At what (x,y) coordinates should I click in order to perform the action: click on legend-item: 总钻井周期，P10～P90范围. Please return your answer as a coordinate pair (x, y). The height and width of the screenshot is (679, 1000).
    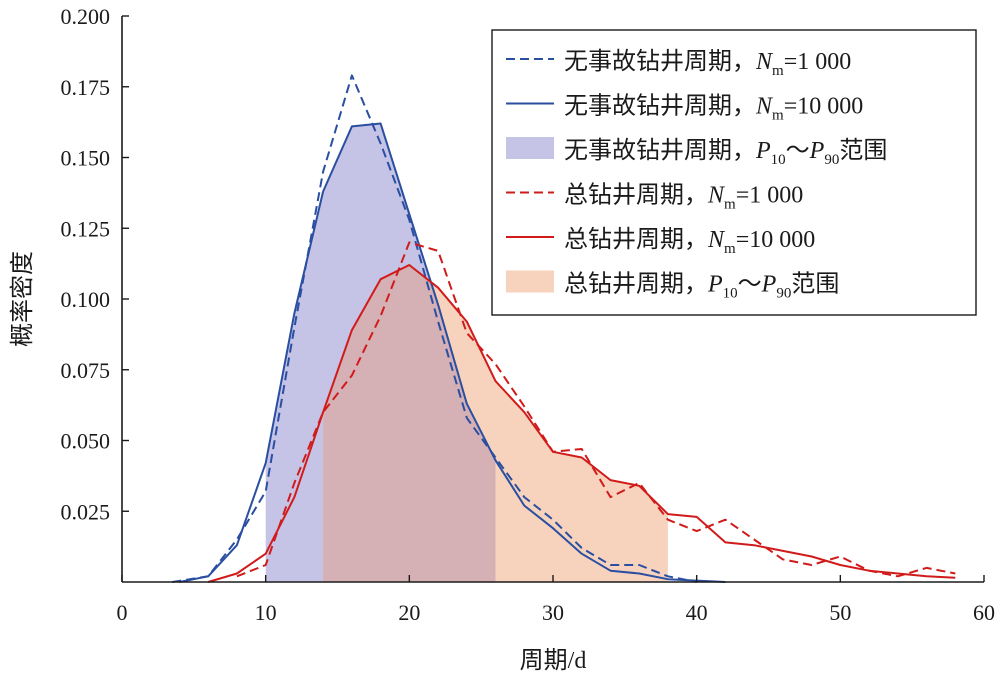
    Looking at the image, I should click on (672, 286).